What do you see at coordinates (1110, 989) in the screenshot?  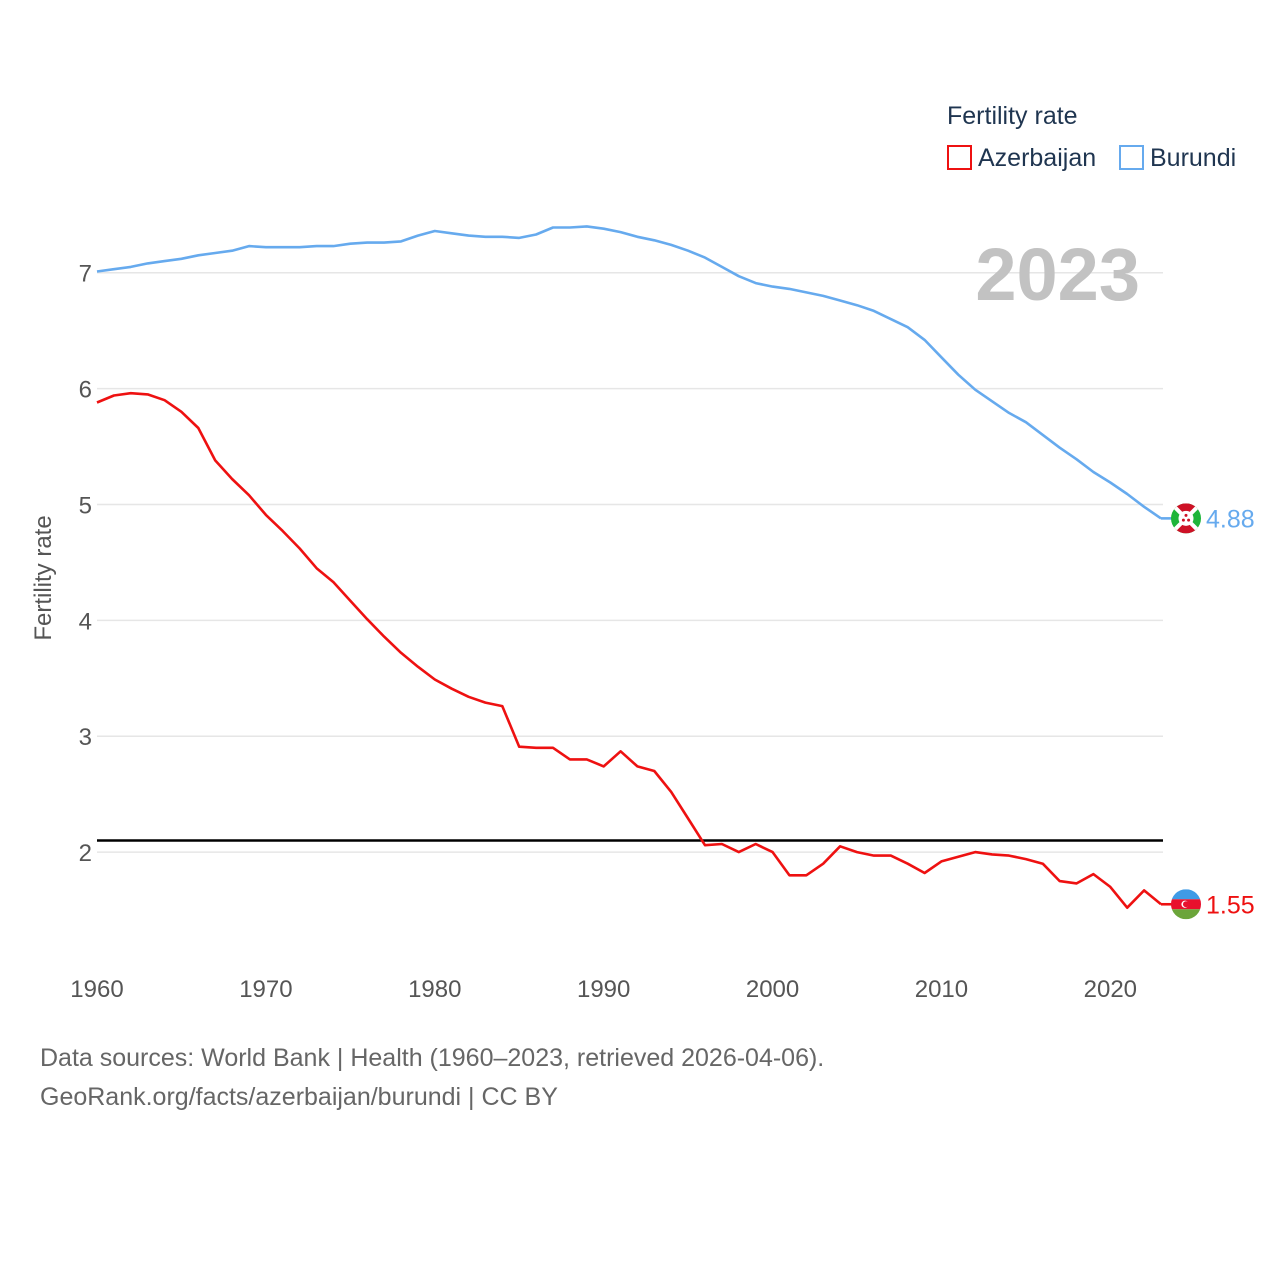 I see `x-tick-label: 2020` at bounding box center [1110, 989].